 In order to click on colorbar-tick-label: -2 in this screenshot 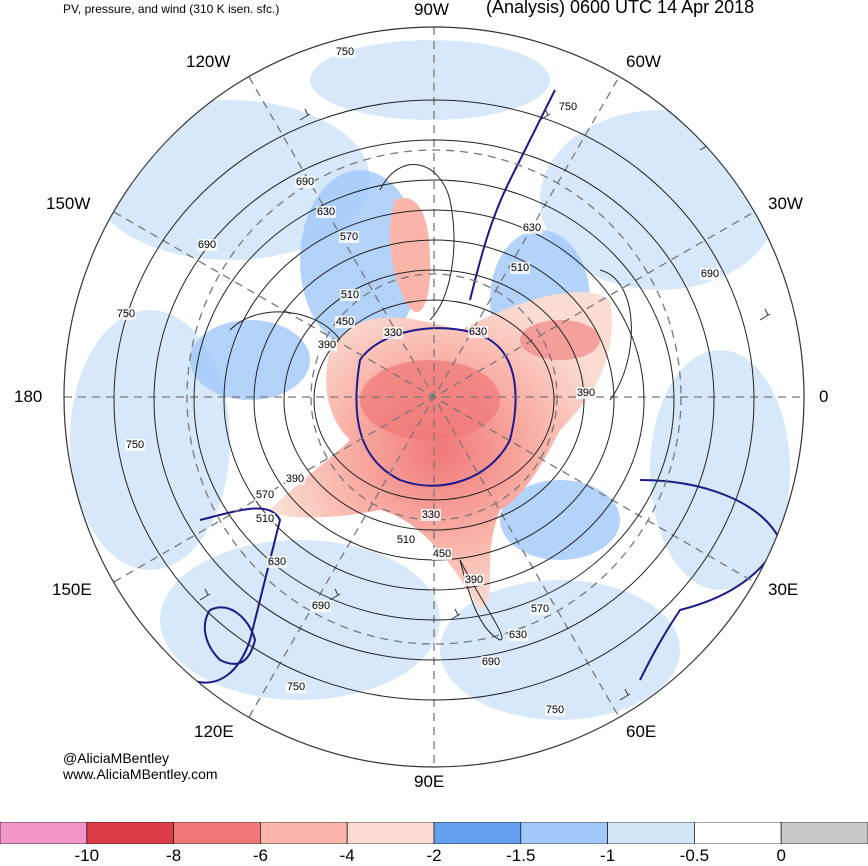, I will do `click(434, 855)`.